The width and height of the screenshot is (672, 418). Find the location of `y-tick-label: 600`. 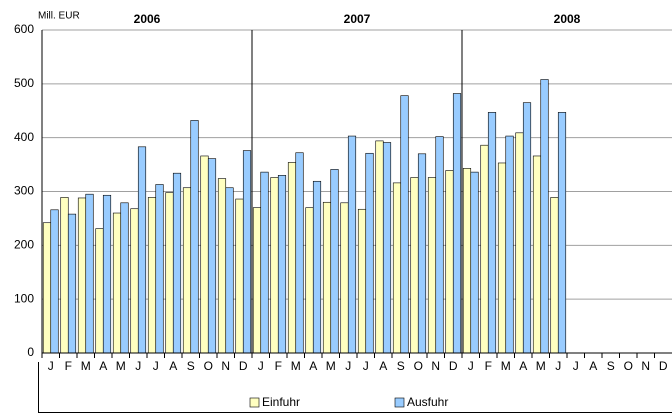

y-tick-label: 600 is located at coordinates (24, 29).